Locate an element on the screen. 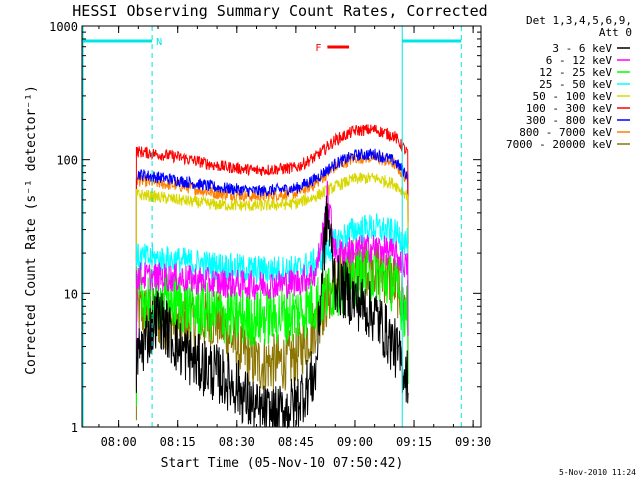  x-tick-label: 08:00 is located at coordinates (119, 442).